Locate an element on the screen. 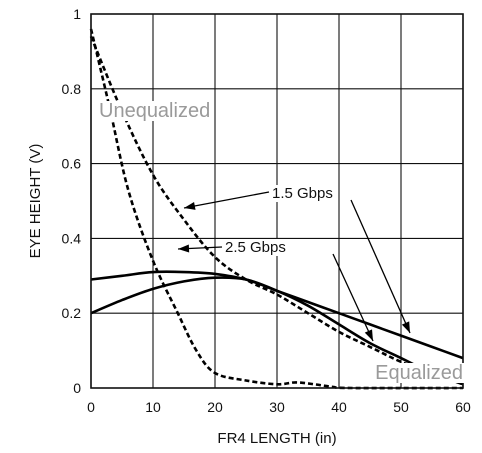 The width and height of the screenshot is (482, 453). y-tick-label-1: 0.2 is located at coordinates (72, 313).